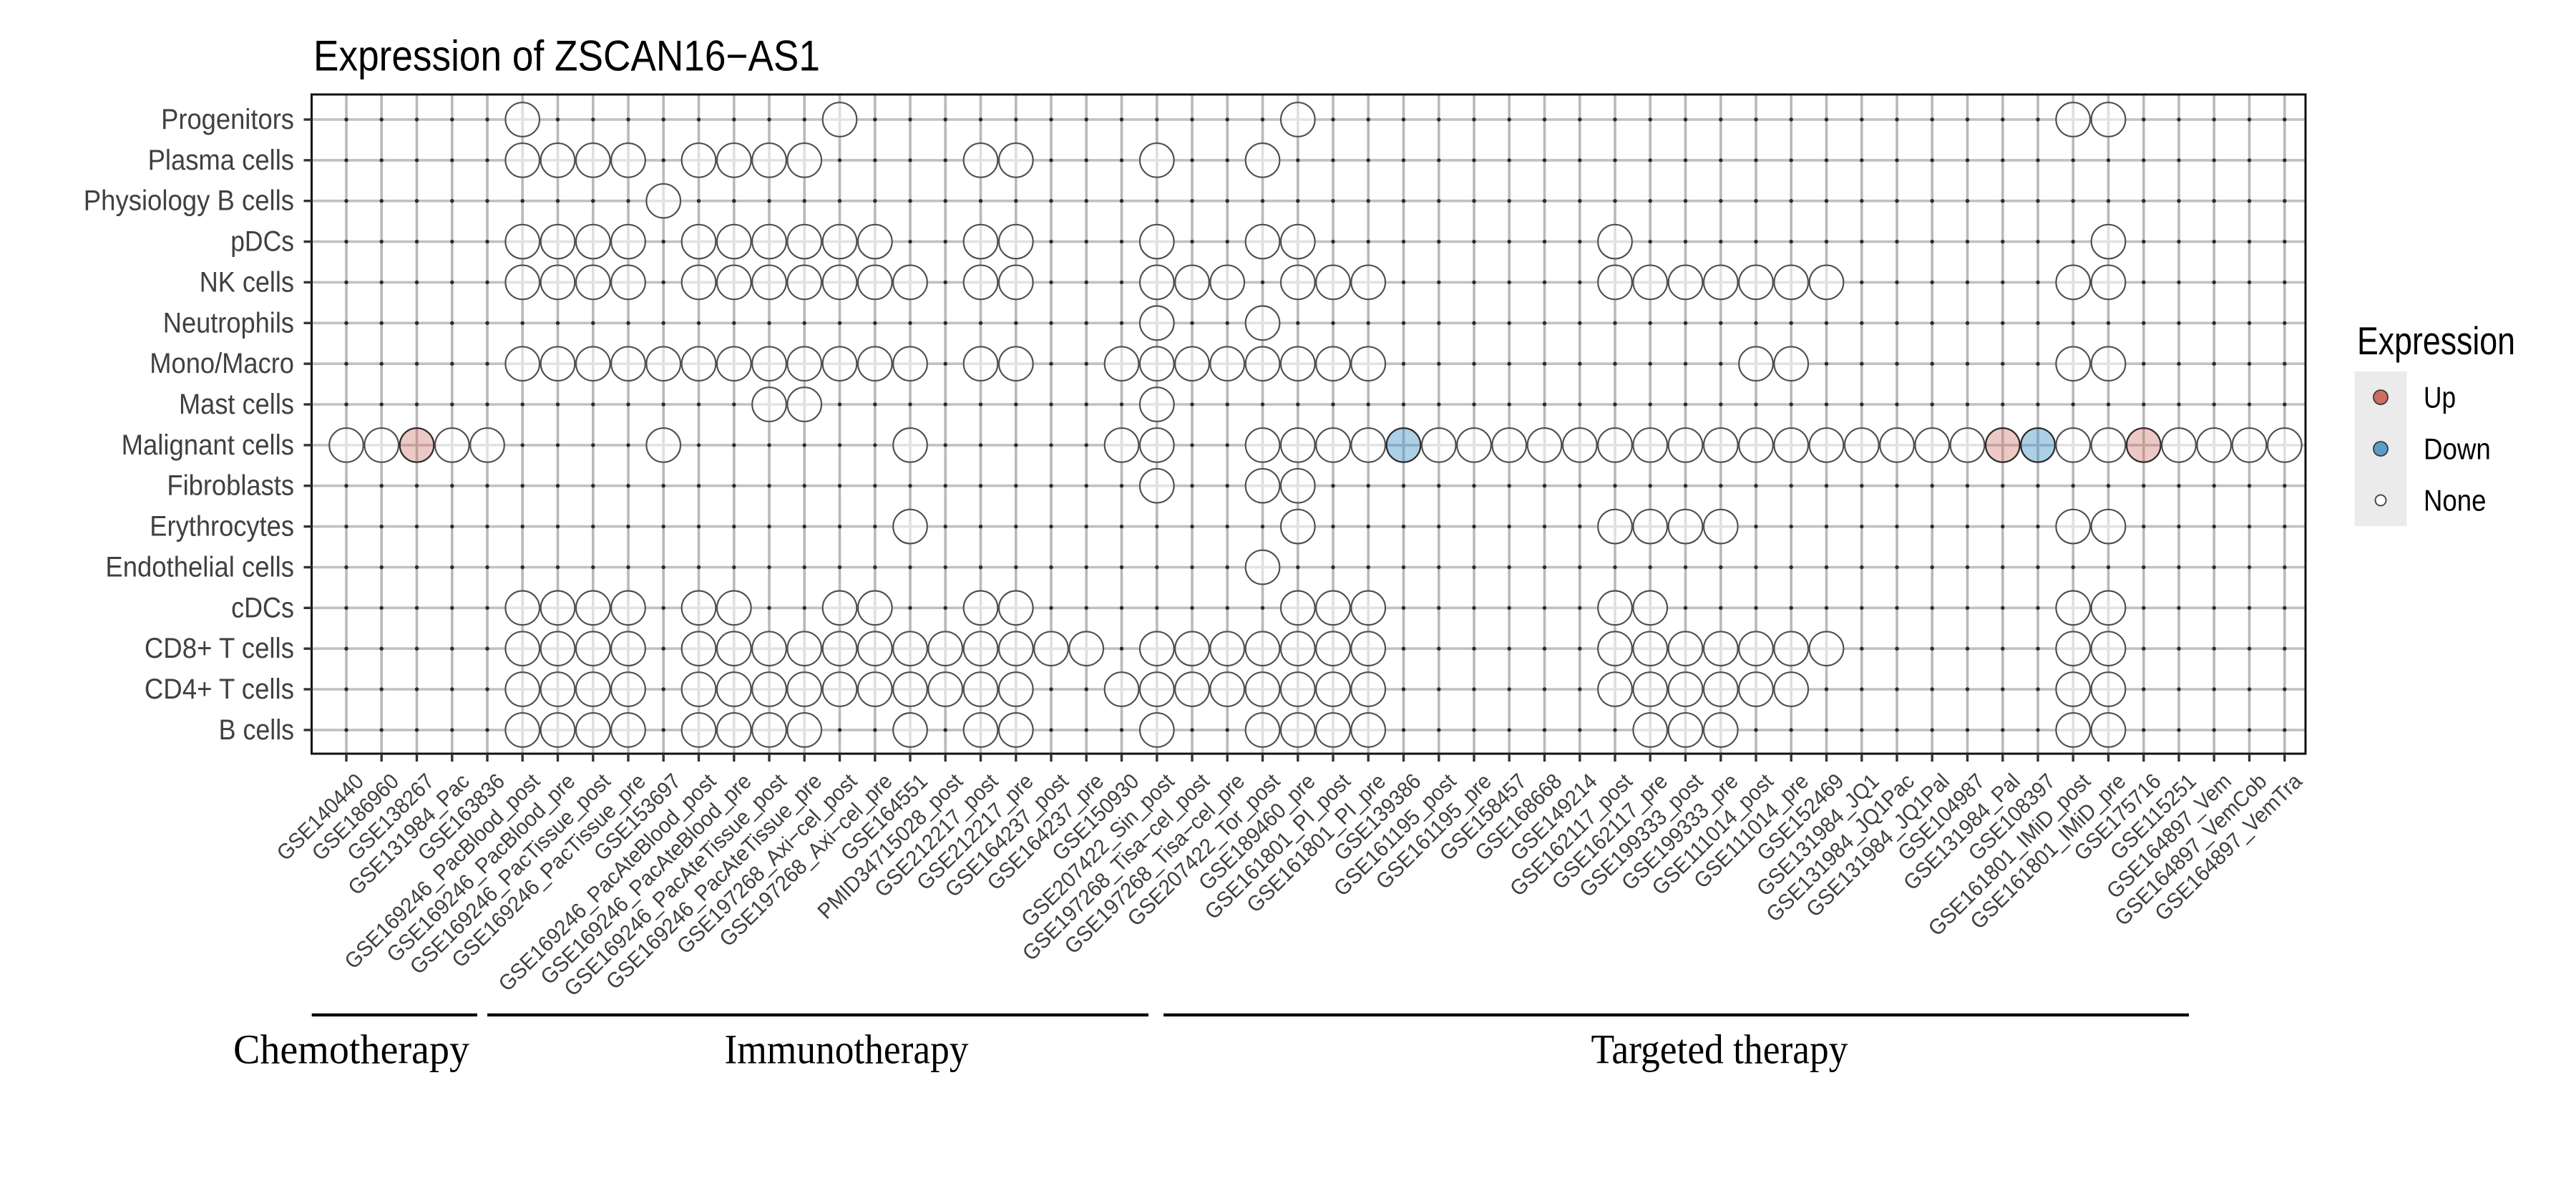  Describe the element at coordinates (219, 648) in the screenshot. I see `svg-text: CD8+ T cells` at that location.